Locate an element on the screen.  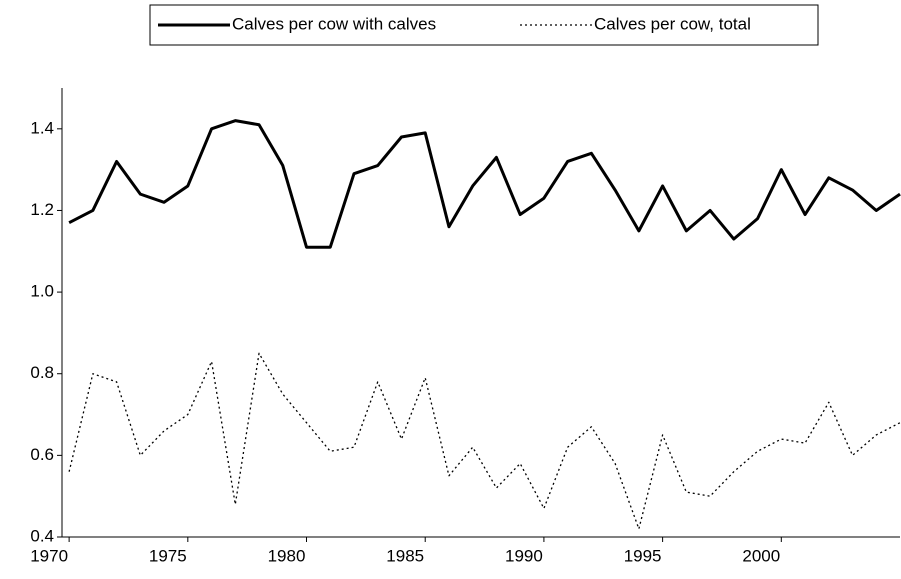
x-tick-label: 2000 is located at coordinates (761, 555).